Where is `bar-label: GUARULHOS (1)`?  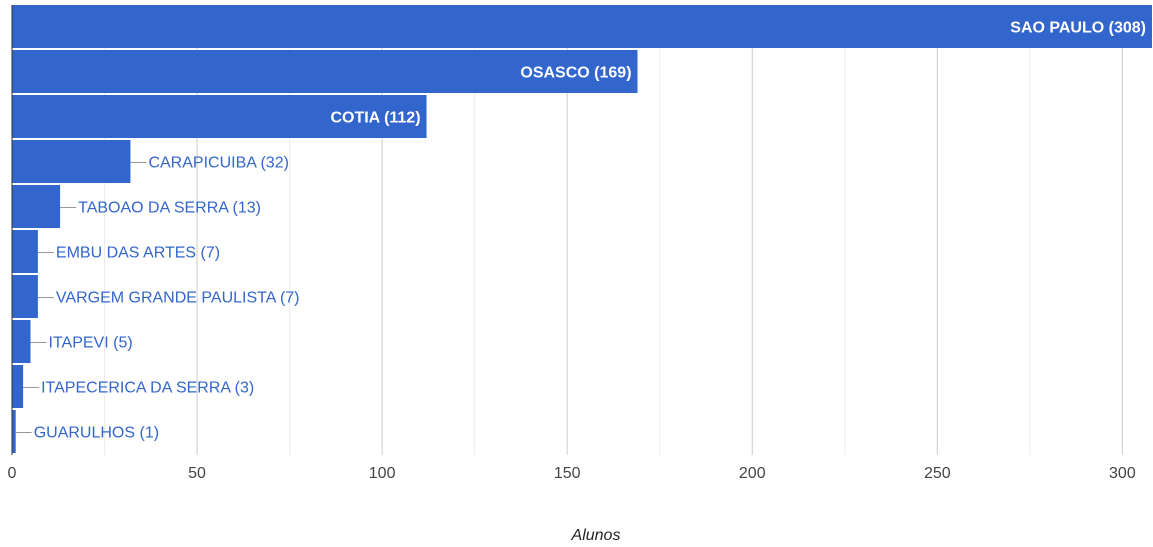 bar-label: GUARULHOS (1) is located at coordinates (96, 433).